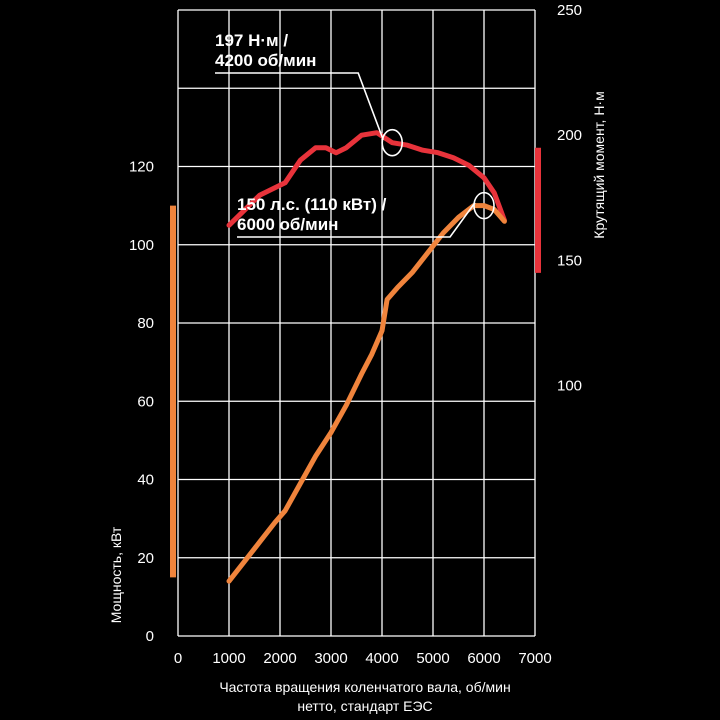 The height and width of the screenshot is (720, 720). What do you see at coordinates (251, 40) in the screenshot?
I see `torque-peak-label-line1: 197 Н·м /` at bounding box center [251, 40].